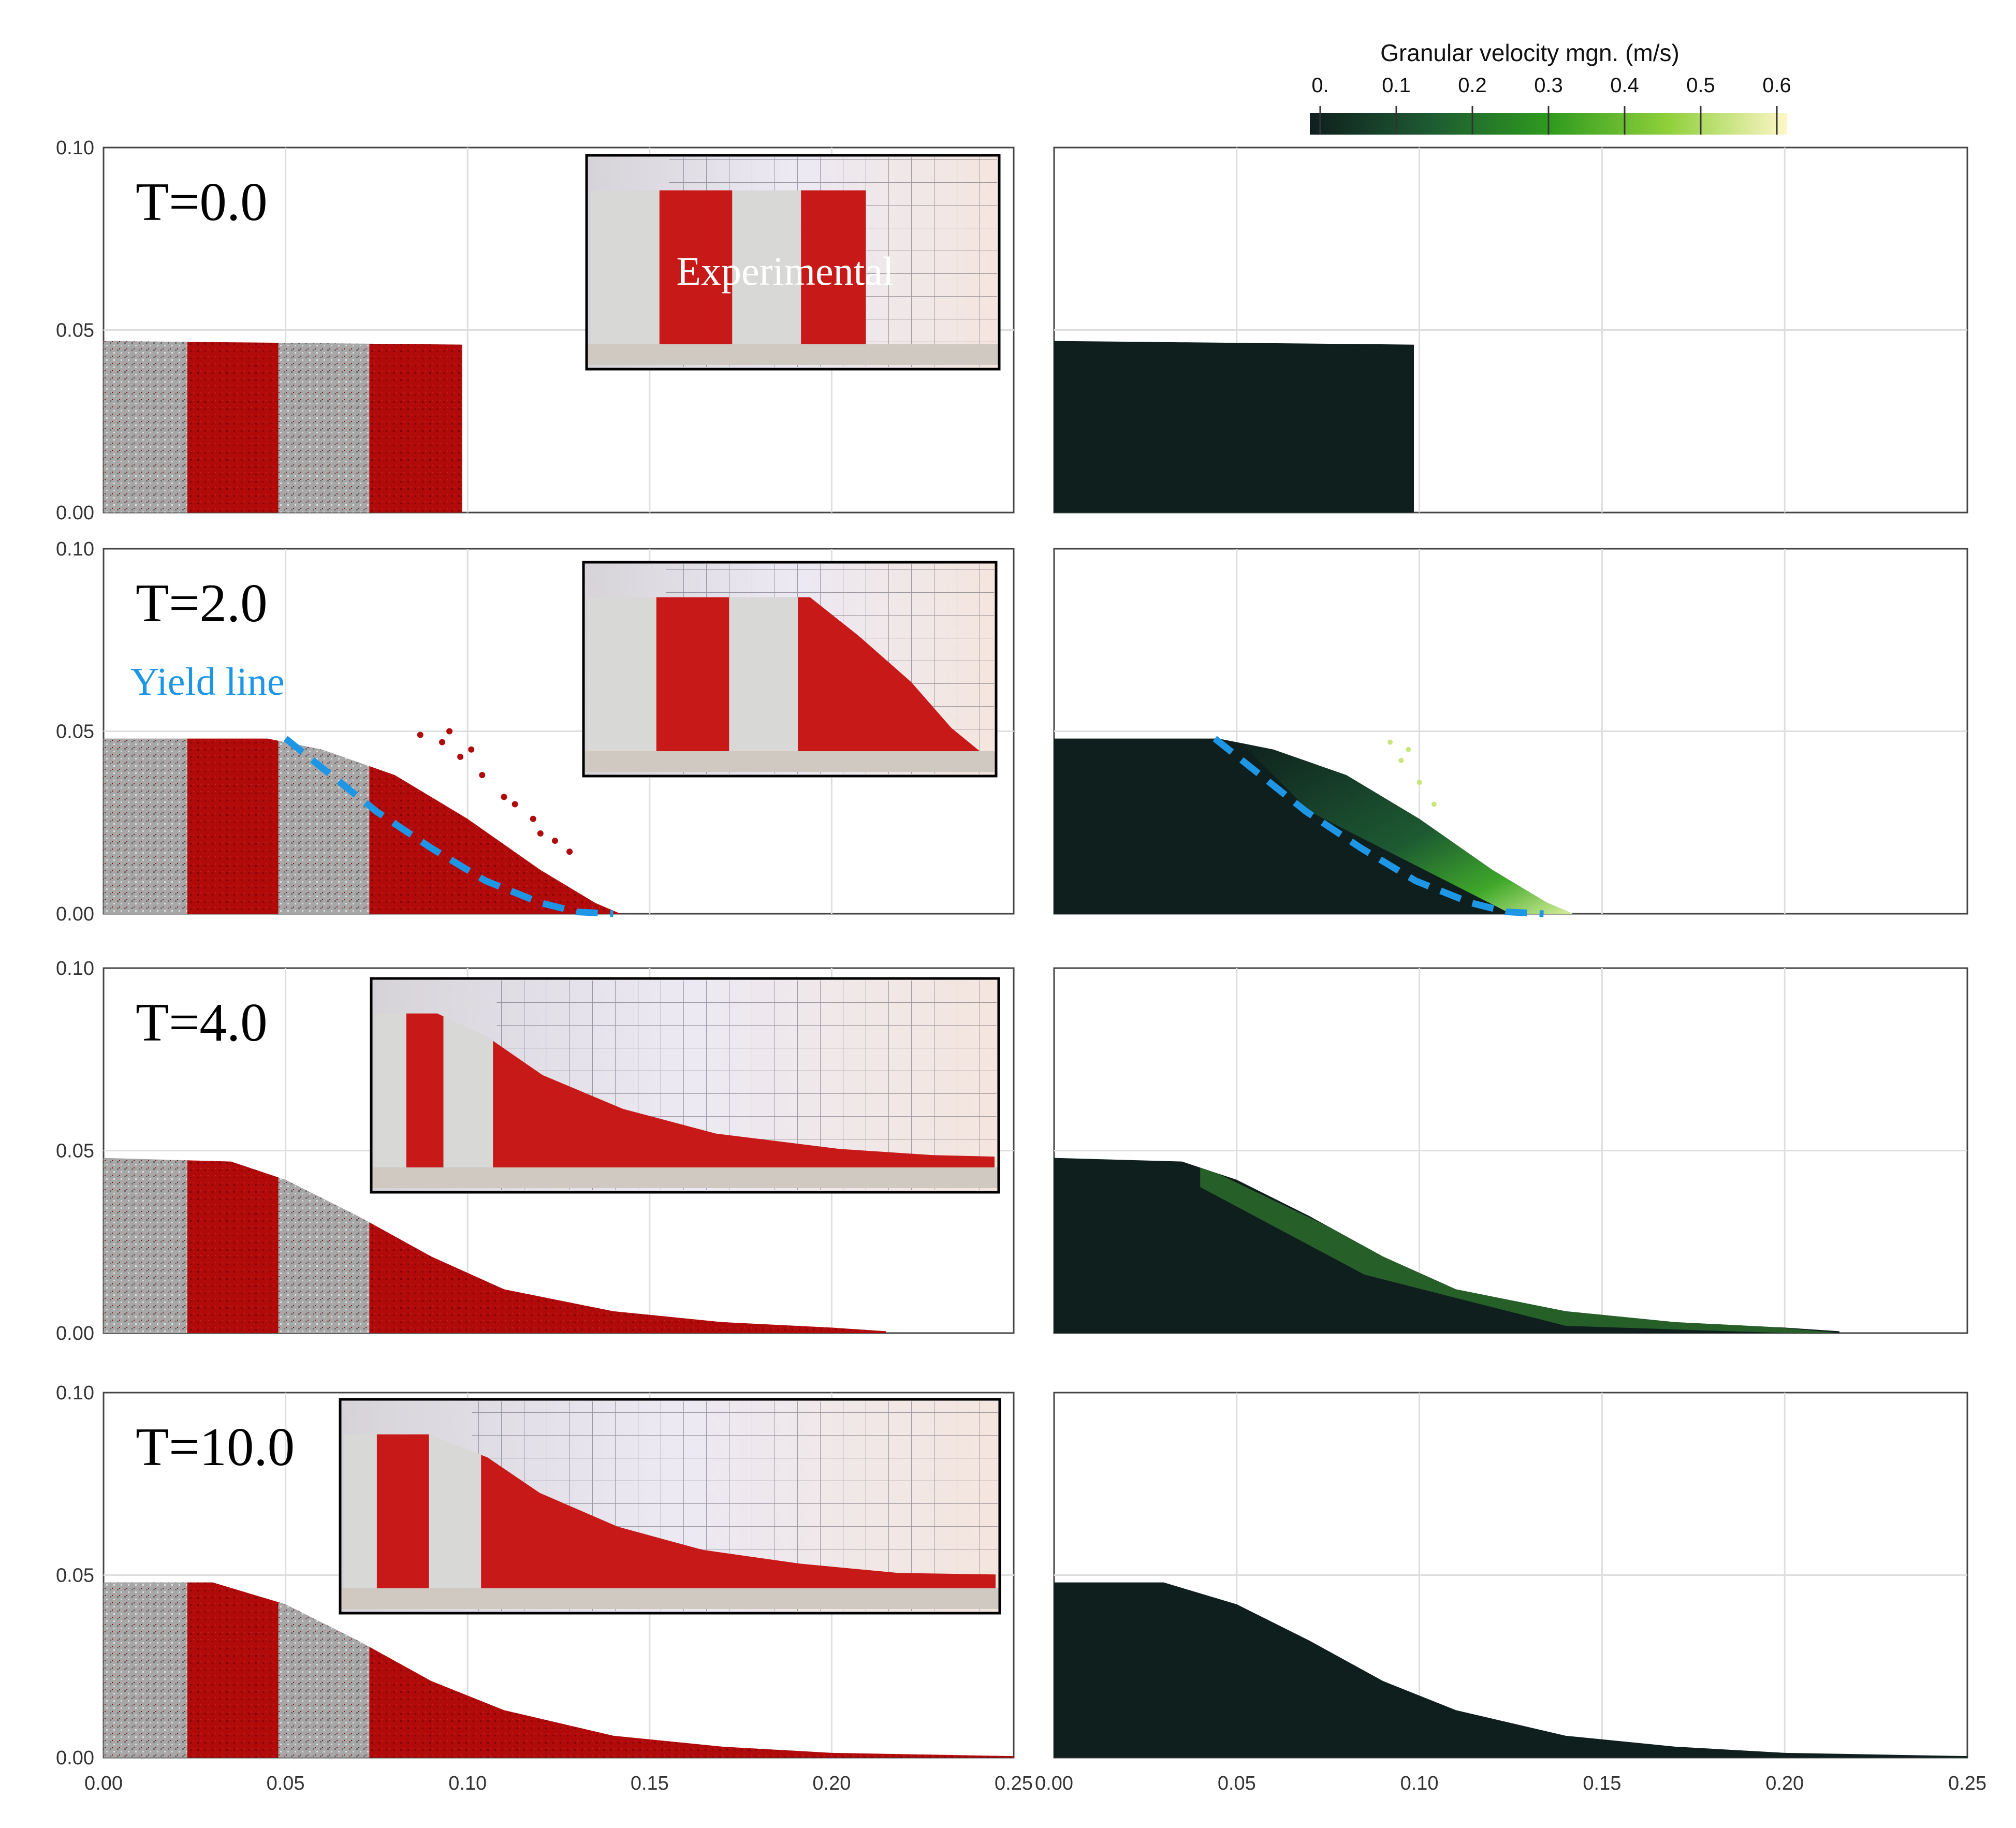 This screenshot has width=2016, height=1828. Describe the element at coordinates (1472, 85) in the screenshot. I see `colorbar-tick-label: 0.2` at that location.